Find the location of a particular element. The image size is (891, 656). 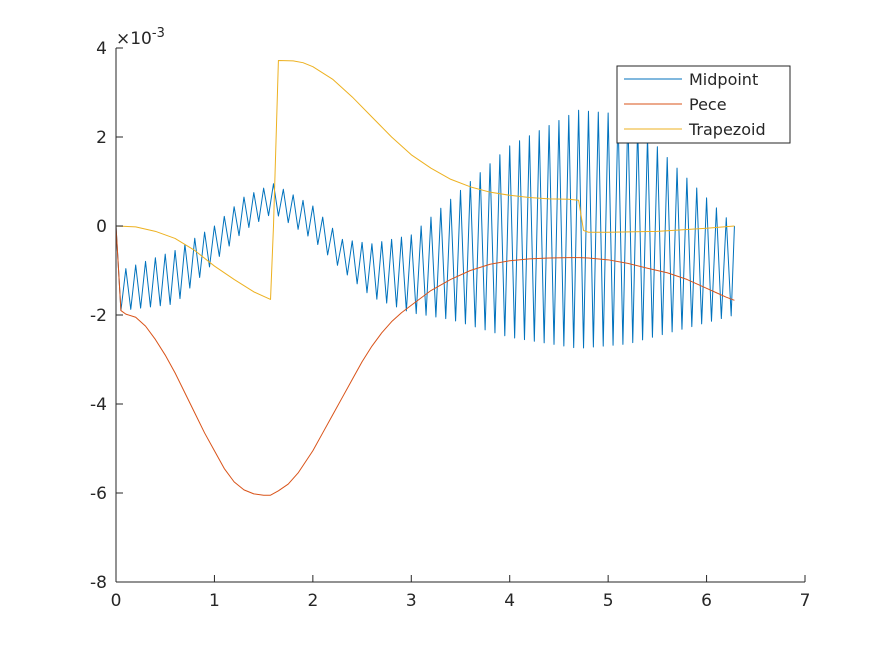

legend: Midpoint Pece Trapezoid is located at coordinates (703, 104).